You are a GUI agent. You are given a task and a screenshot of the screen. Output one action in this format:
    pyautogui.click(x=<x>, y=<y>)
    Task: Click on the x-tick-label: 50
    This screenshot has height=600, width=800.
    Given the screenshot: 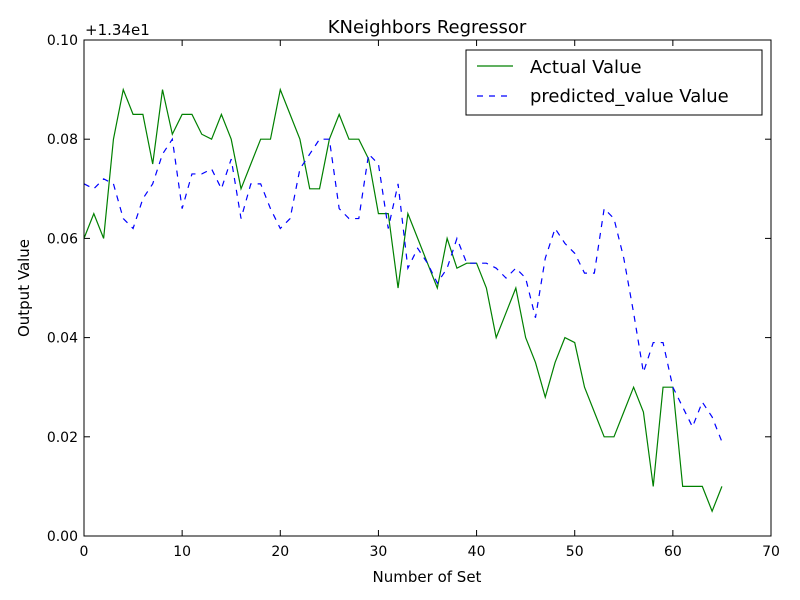 What is the action you would take?
    pyautogui.click(x=575, y=552)
    